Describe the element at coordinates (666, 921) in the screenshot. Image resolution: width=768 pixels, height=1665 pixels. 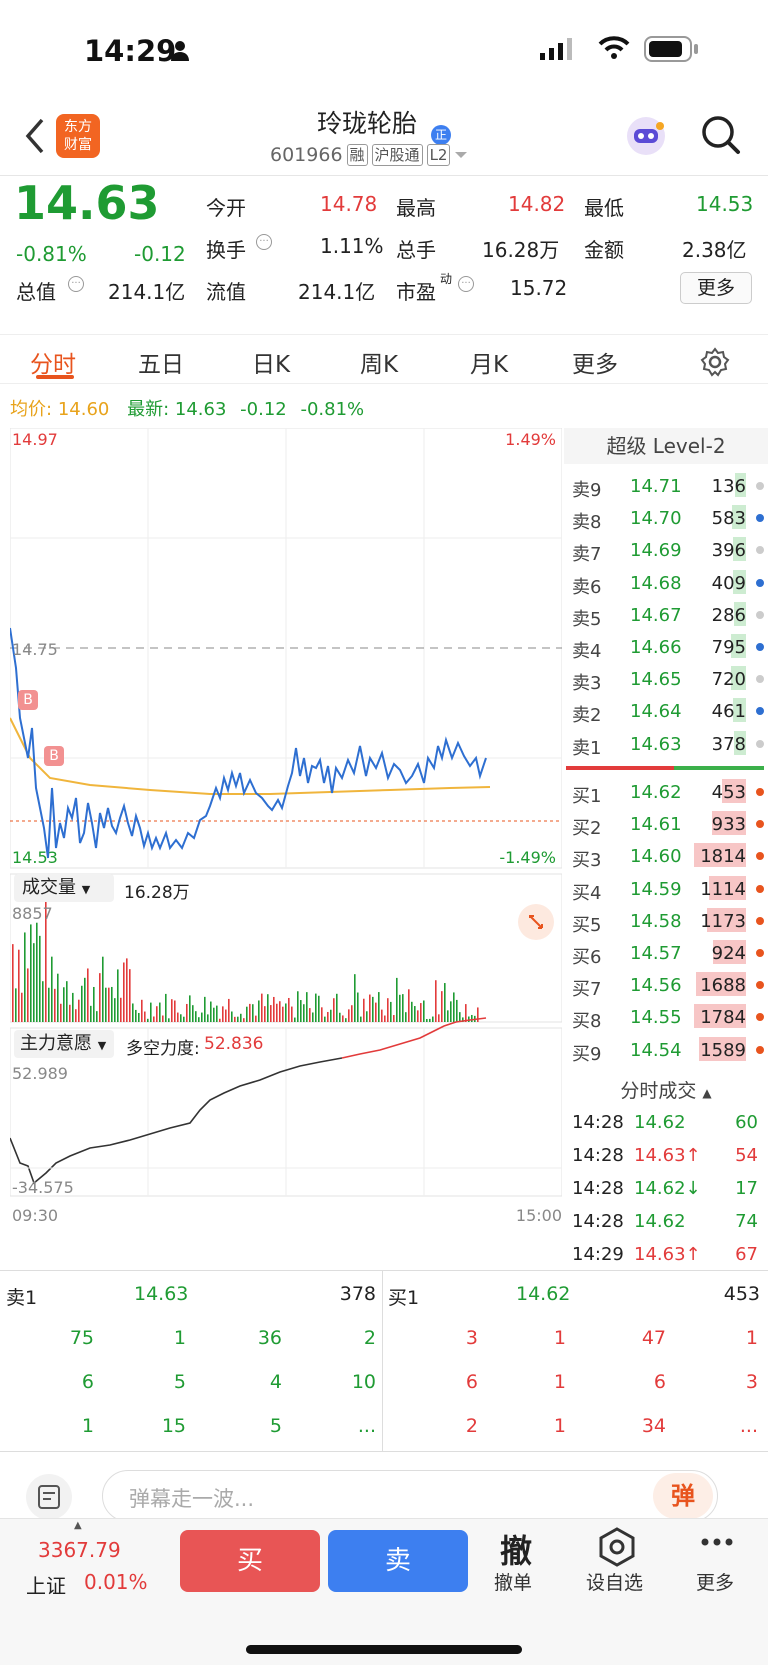
I see `bid-row: 买5 14.58 1173` at that location.